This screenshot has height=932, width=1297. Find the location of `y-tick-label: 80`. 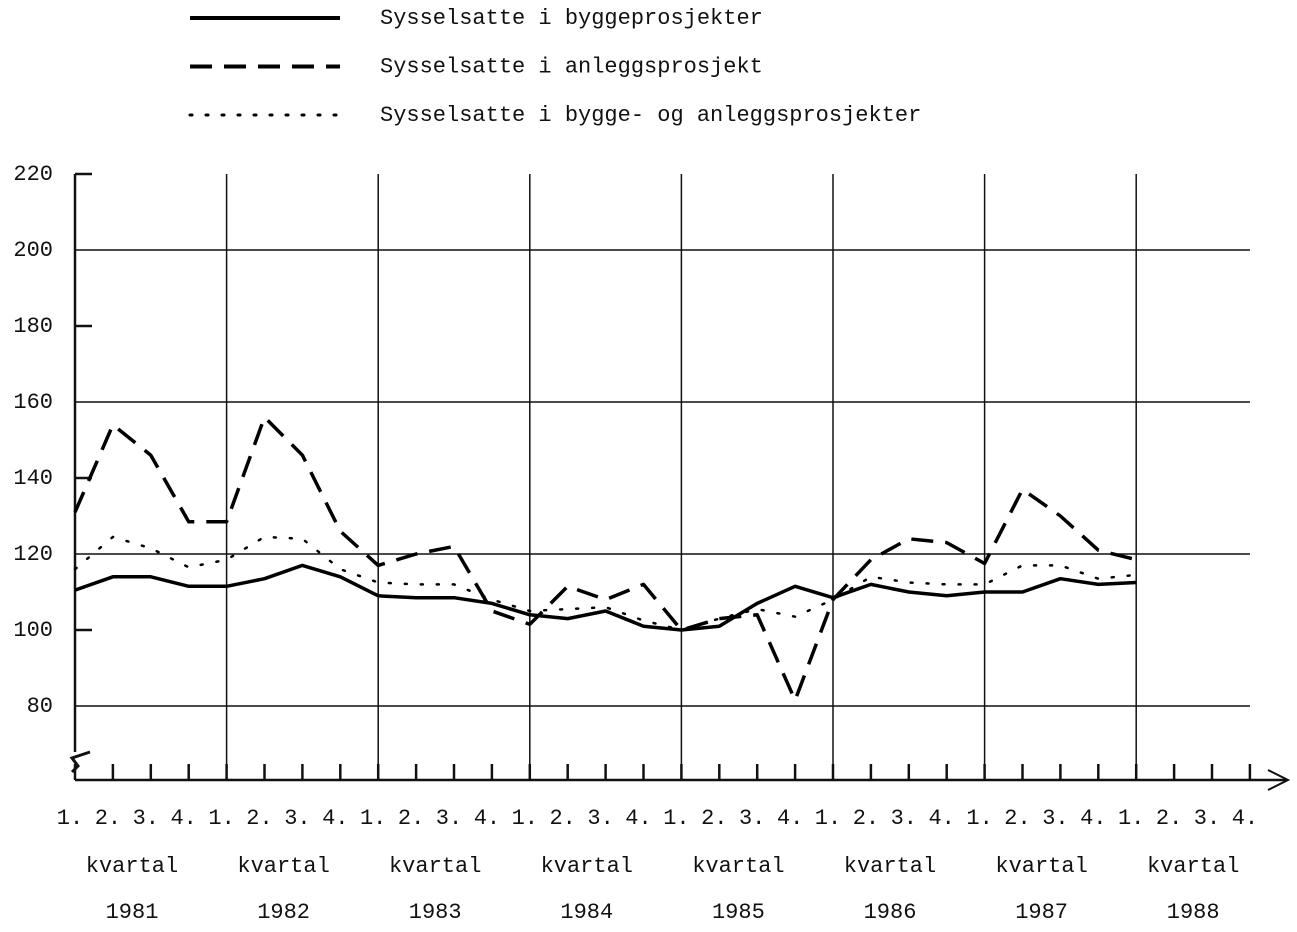

y-tick-label: 80 is located at coordinates (40, 706).